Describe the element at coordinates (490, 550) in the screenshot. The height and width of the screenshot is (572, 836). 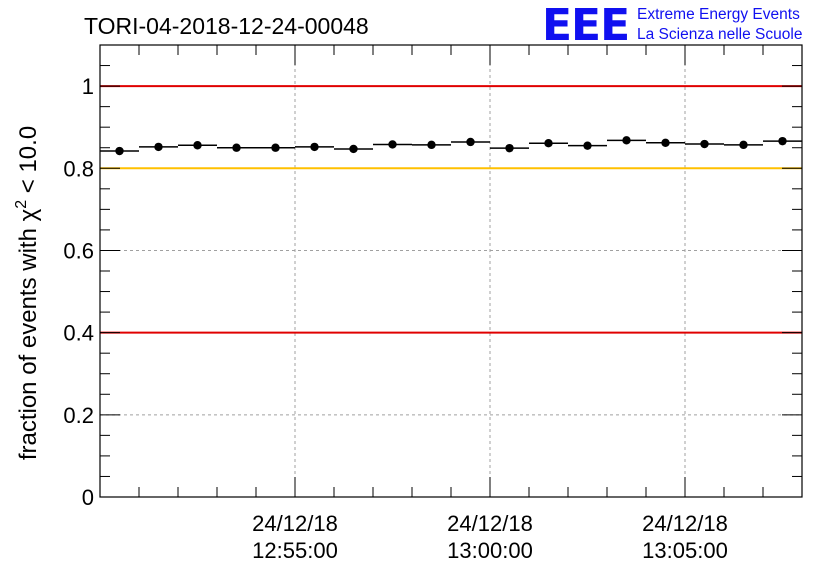
I see `x-tick-label-time: 13:00:00` at that location.